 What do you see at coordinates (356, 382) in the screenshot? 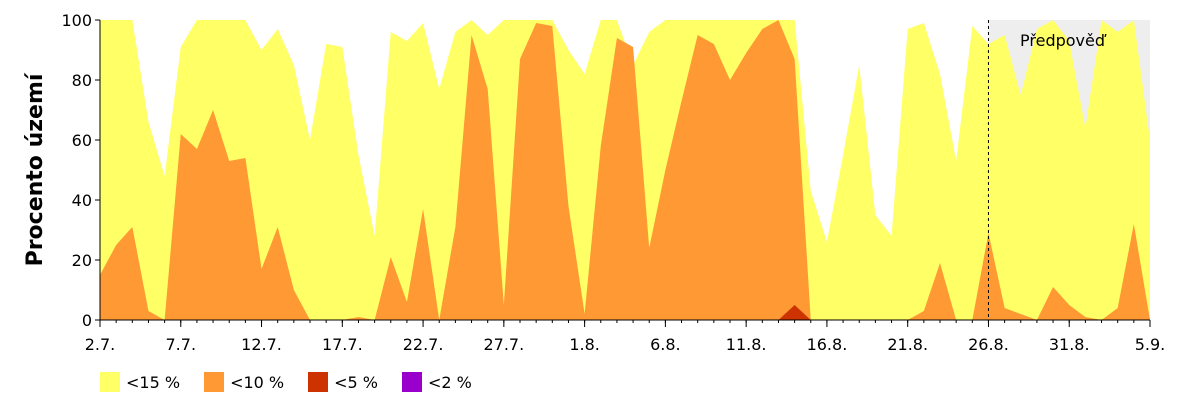
I see `legend-label: <5 %` at bounding box center [356, 382].